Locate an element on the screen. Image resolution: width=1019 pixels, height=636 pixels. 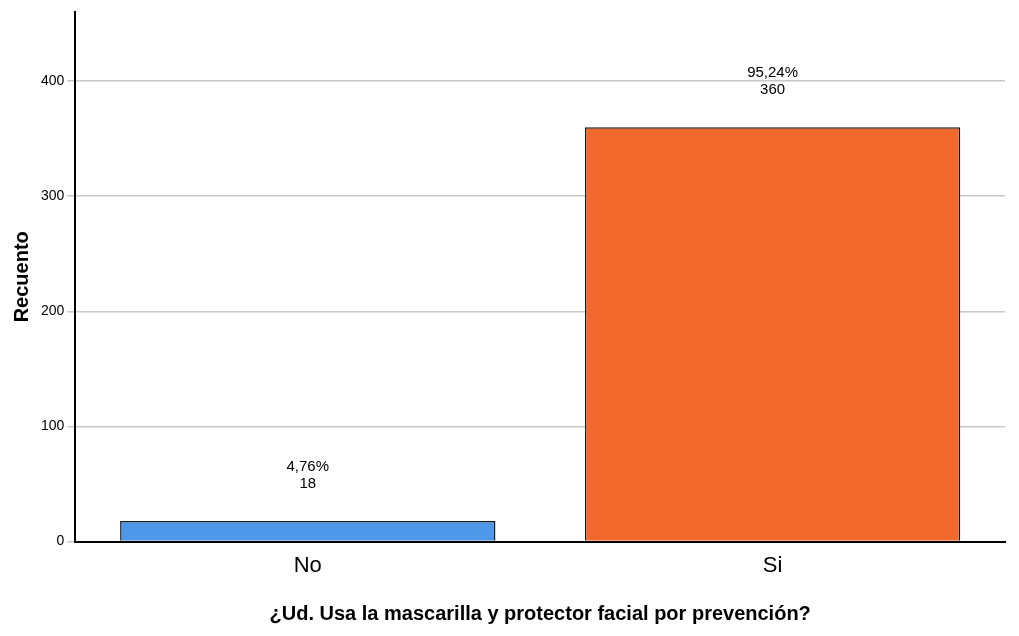
x-tick-label: No is located at coordinates (307, 564).